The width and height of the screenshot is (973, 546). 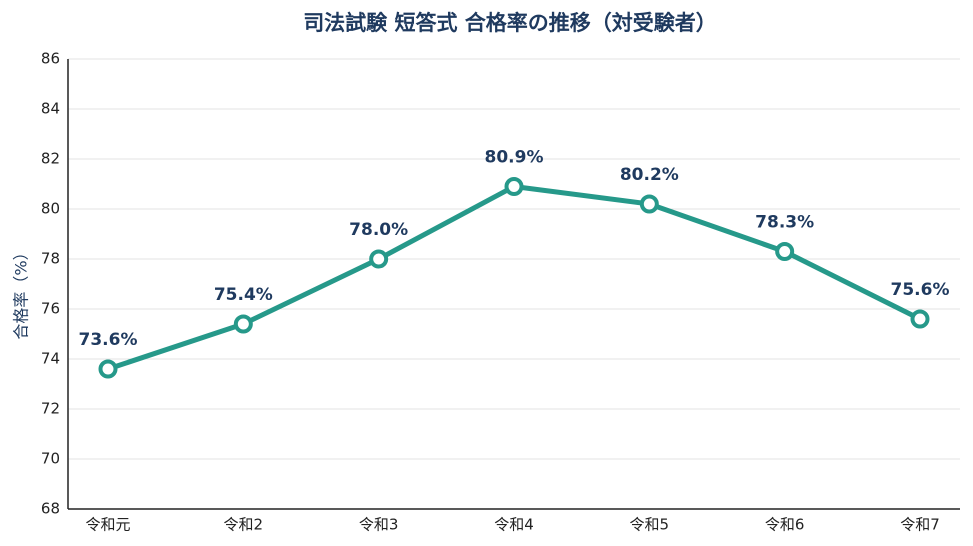 What do you see at coordinates (650, 525) in the screenshot?
I see `x-tick-label: 令和5` at bounding box center [650, 525].